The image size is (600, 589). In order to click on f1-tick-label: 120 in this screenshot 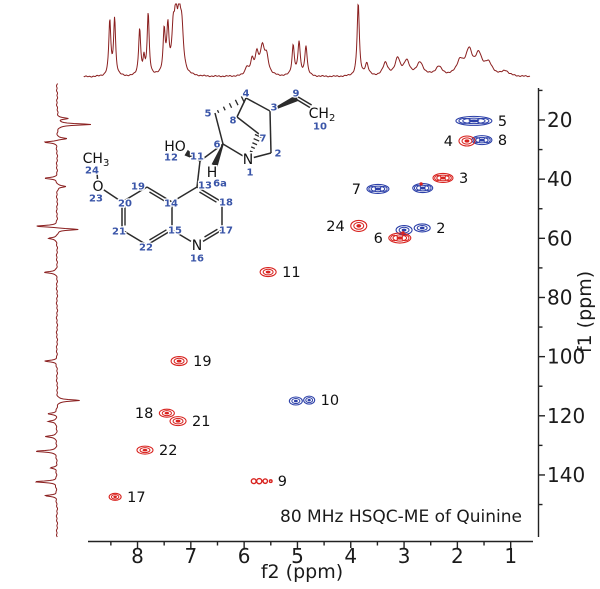, I will do `click(566, 416)`.